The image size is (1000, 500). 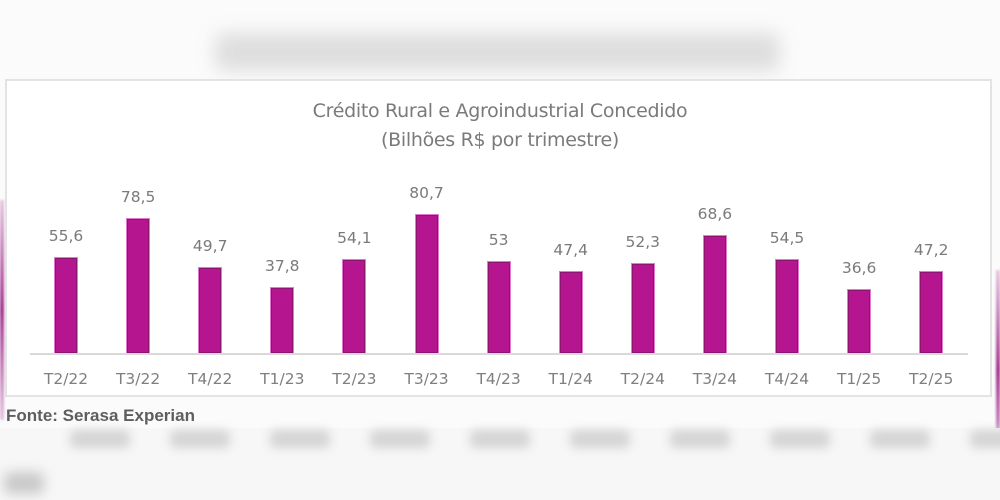 I want to click on bar-value-label: 36,6, so click(x=859, y=268).